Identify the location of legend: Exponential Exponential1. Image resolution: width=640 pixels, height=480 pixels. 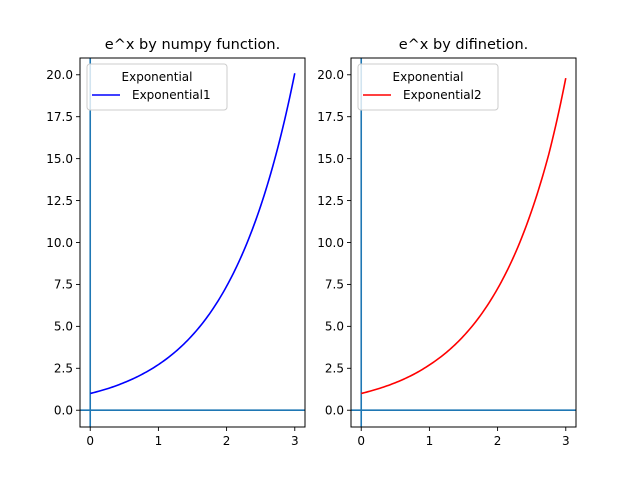
(157, 87).